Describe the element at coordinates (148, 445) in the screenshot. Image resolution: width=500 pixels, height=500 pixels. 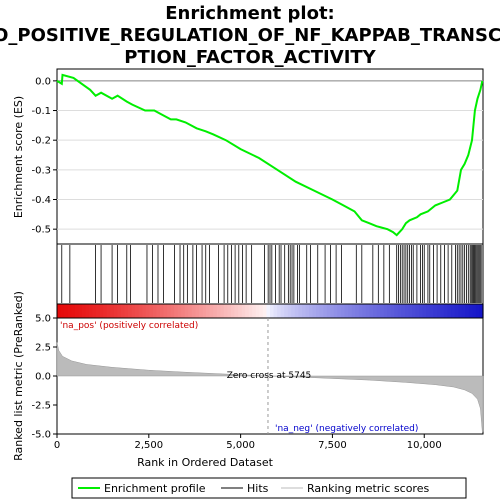
I see `x-tick-label: 2,500` at that location.